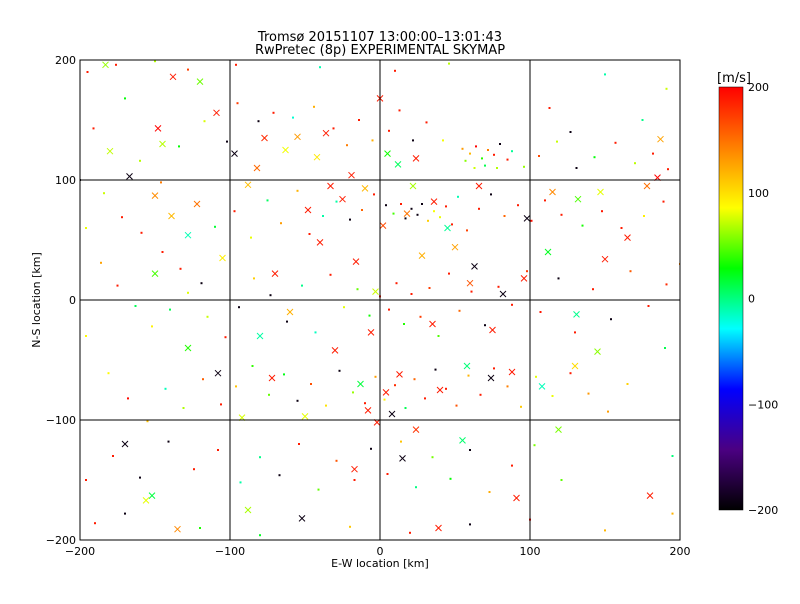 The image size is (800, 604). I want to click on y-tick-label: −200, so click(61, 540).